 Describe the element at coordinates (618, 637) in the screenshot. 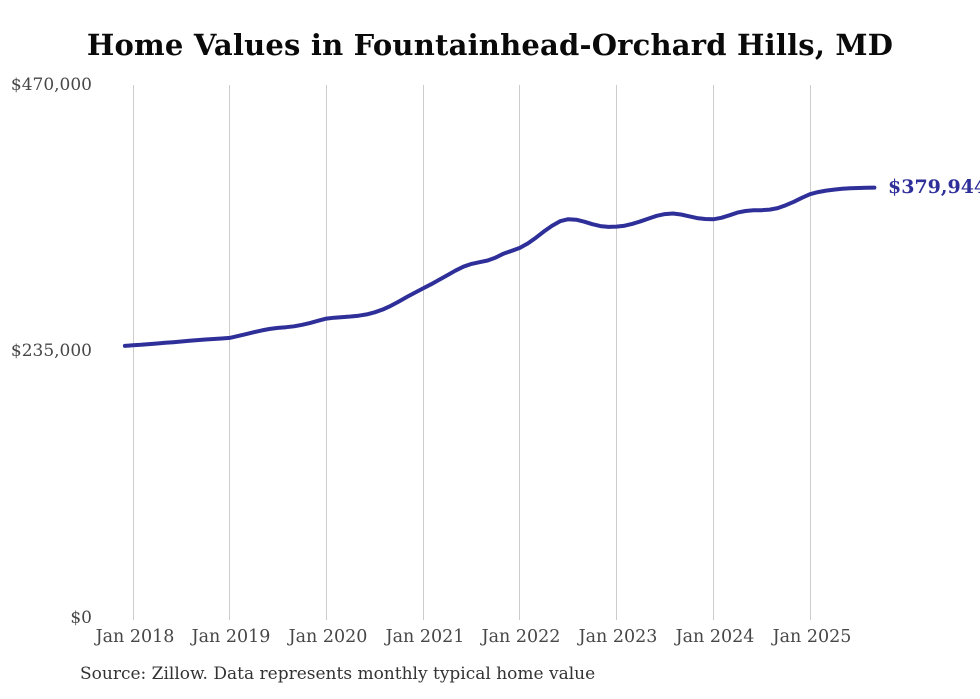

I see `x-tick-jan-2023: Jan 2023` at that location.